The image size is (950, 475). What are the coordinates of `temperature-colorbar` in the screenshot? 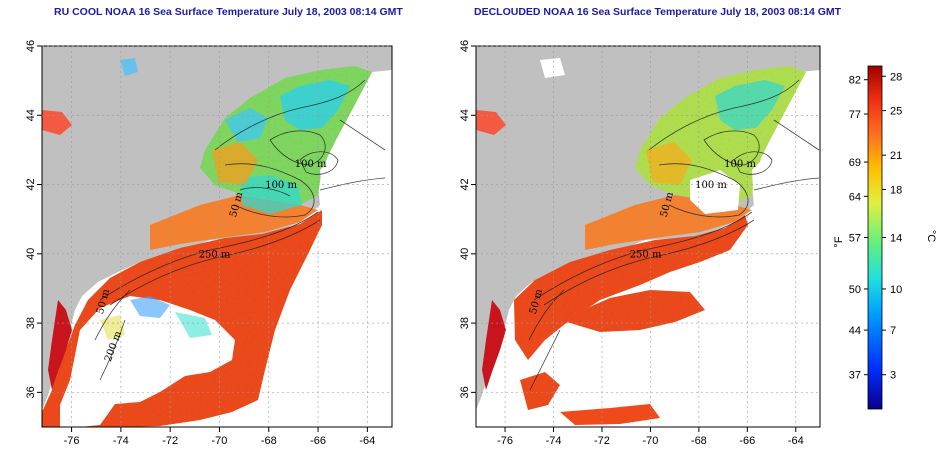 It's located at (875, 237).